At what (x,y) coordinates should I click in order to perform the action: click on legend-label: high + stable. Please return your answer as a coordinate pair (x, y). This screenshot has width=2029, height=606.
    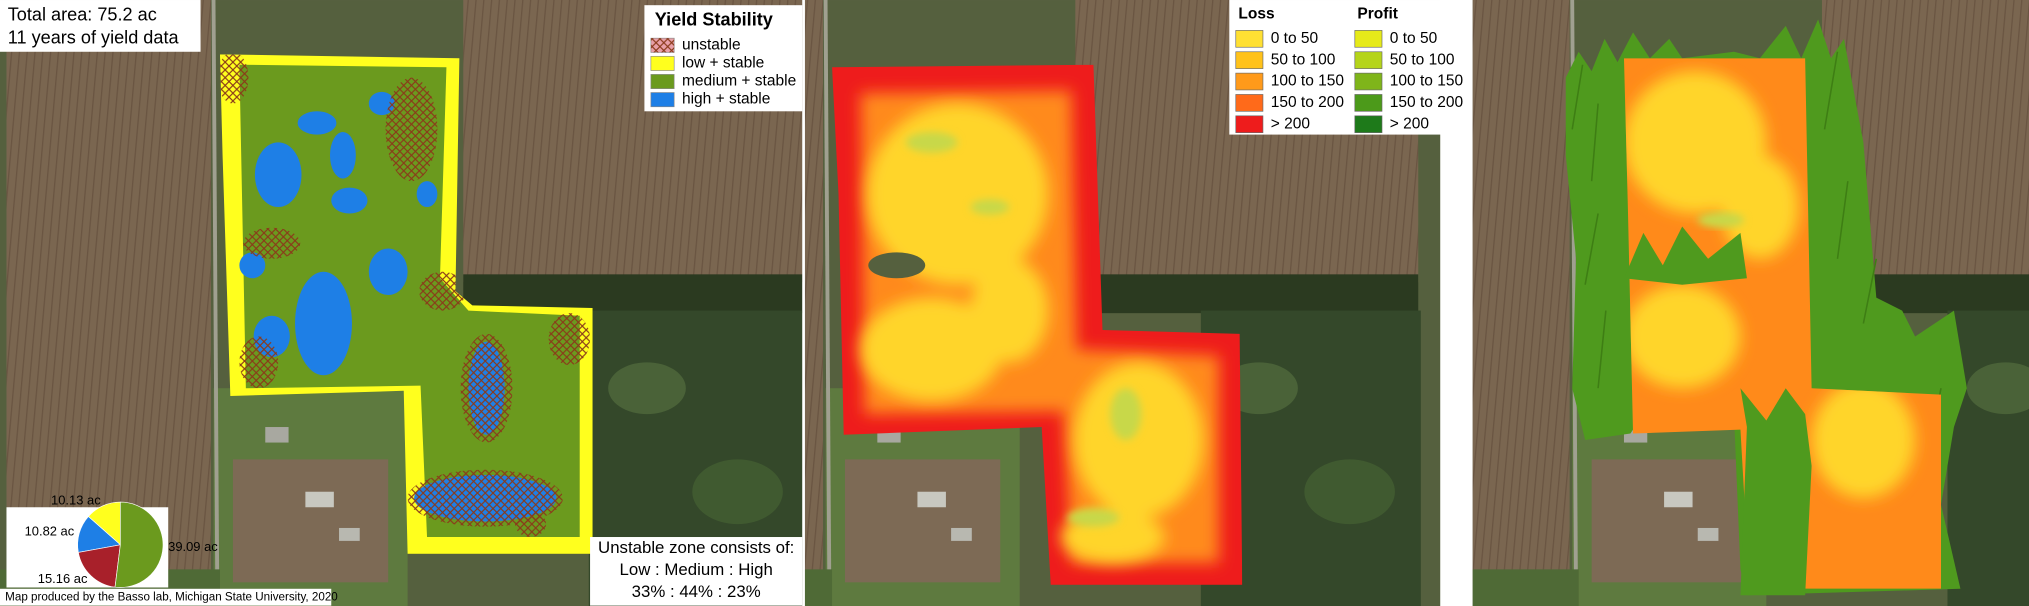
    Looking at the image, I should click on (726, 99).